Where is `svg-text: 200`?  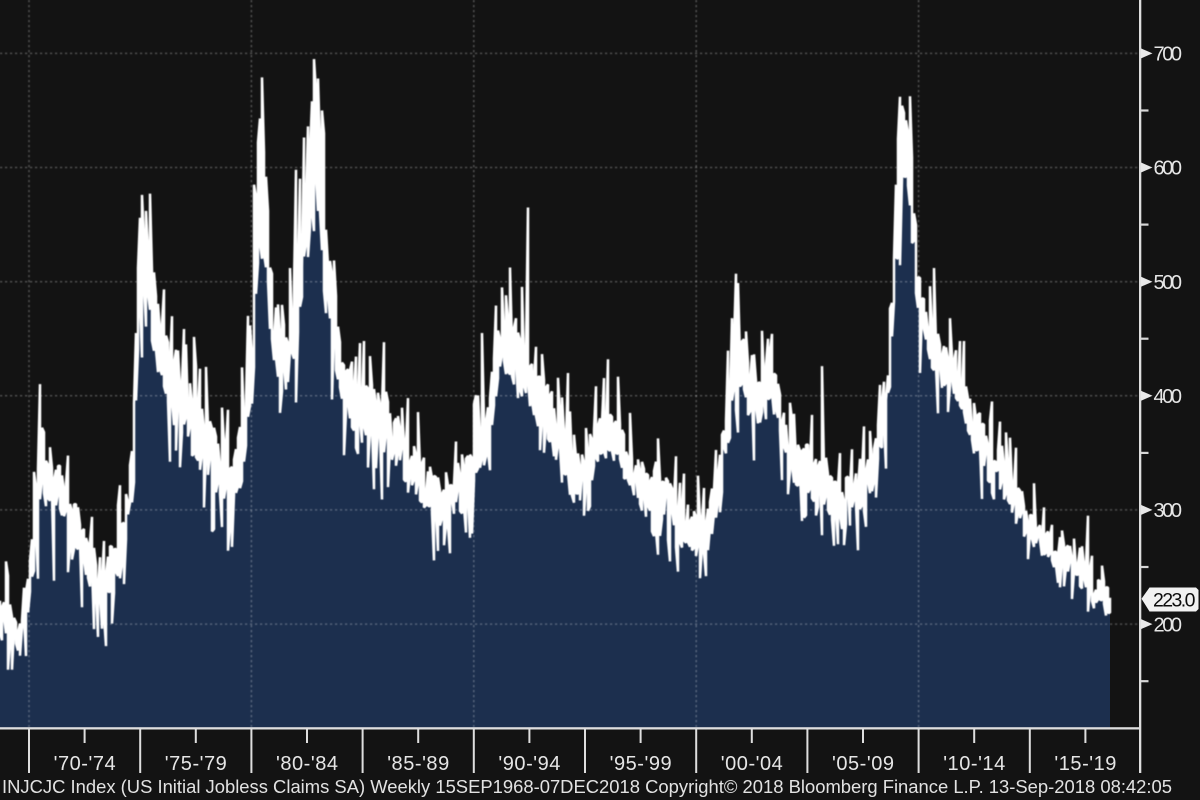 svg-text: 200 is located at coordinates (1168, 625).